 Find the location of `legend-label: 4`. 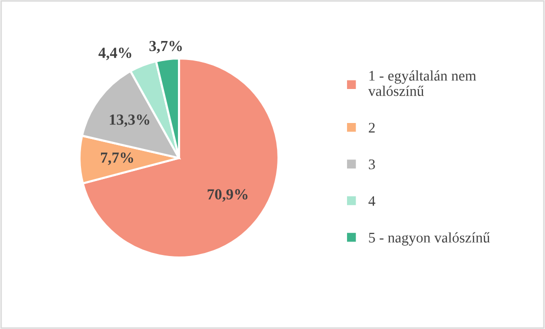

legend-label: 4 is located at coordinates (372, 201).